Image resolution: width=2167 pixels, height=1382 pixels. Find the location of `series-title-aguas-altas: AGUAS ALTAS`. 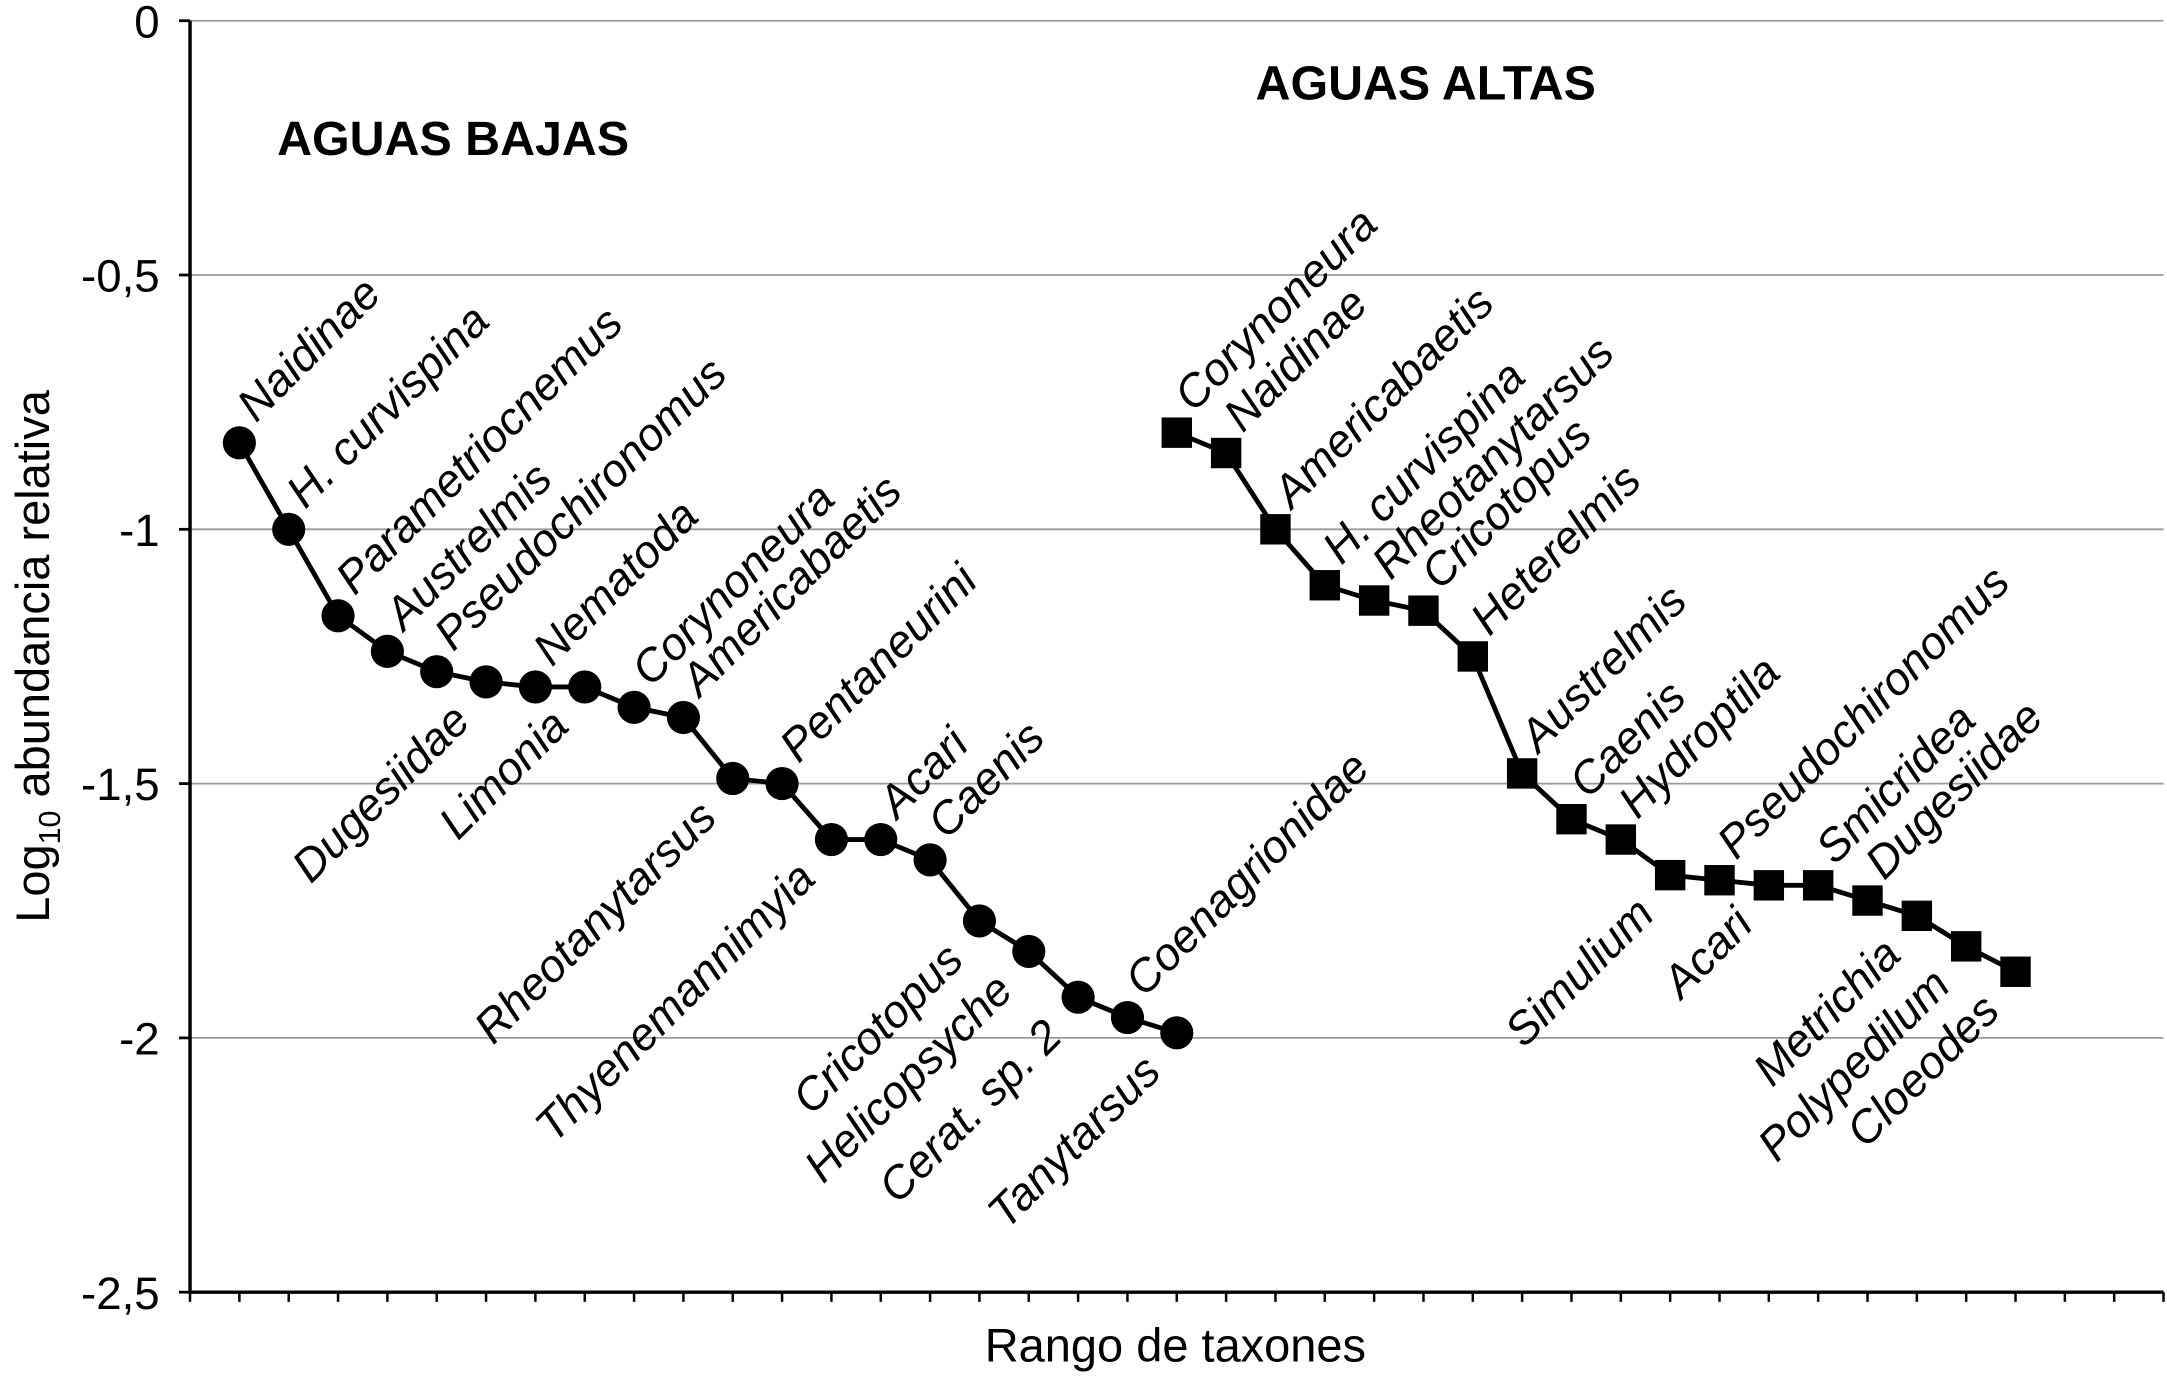

series-title-aguas-altas: AGUAS ALTAS is located at coordinates (1426, 84).